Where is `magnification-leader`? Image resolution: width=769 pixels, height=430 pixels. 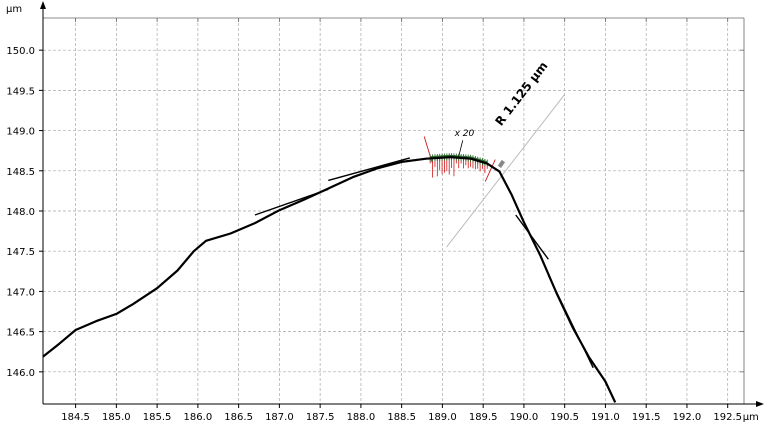 magnification-leader is located at coordinates (461, 148).